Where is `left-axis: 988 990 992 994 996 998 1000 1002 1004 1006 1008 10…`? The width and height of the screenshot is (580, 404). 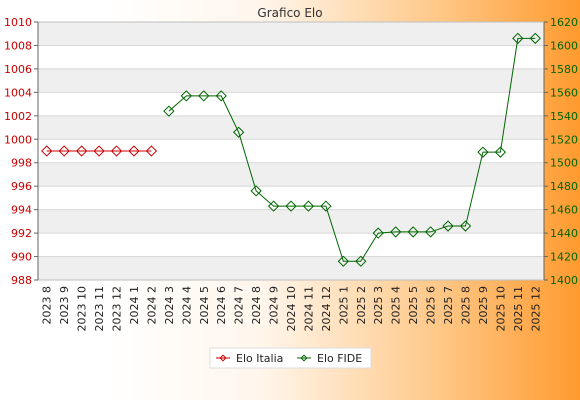
left-axis: 988 990 992 994 996 998 1000 1002 1004 1006 1008 10… is located at coordinates (21, 151).